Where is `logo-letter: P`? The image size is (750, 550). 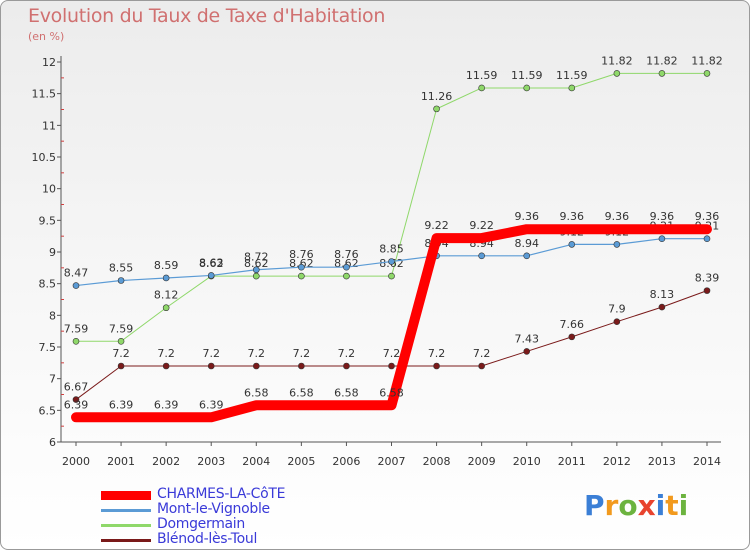
logo-letter: P is located at coordinates (594, 505).